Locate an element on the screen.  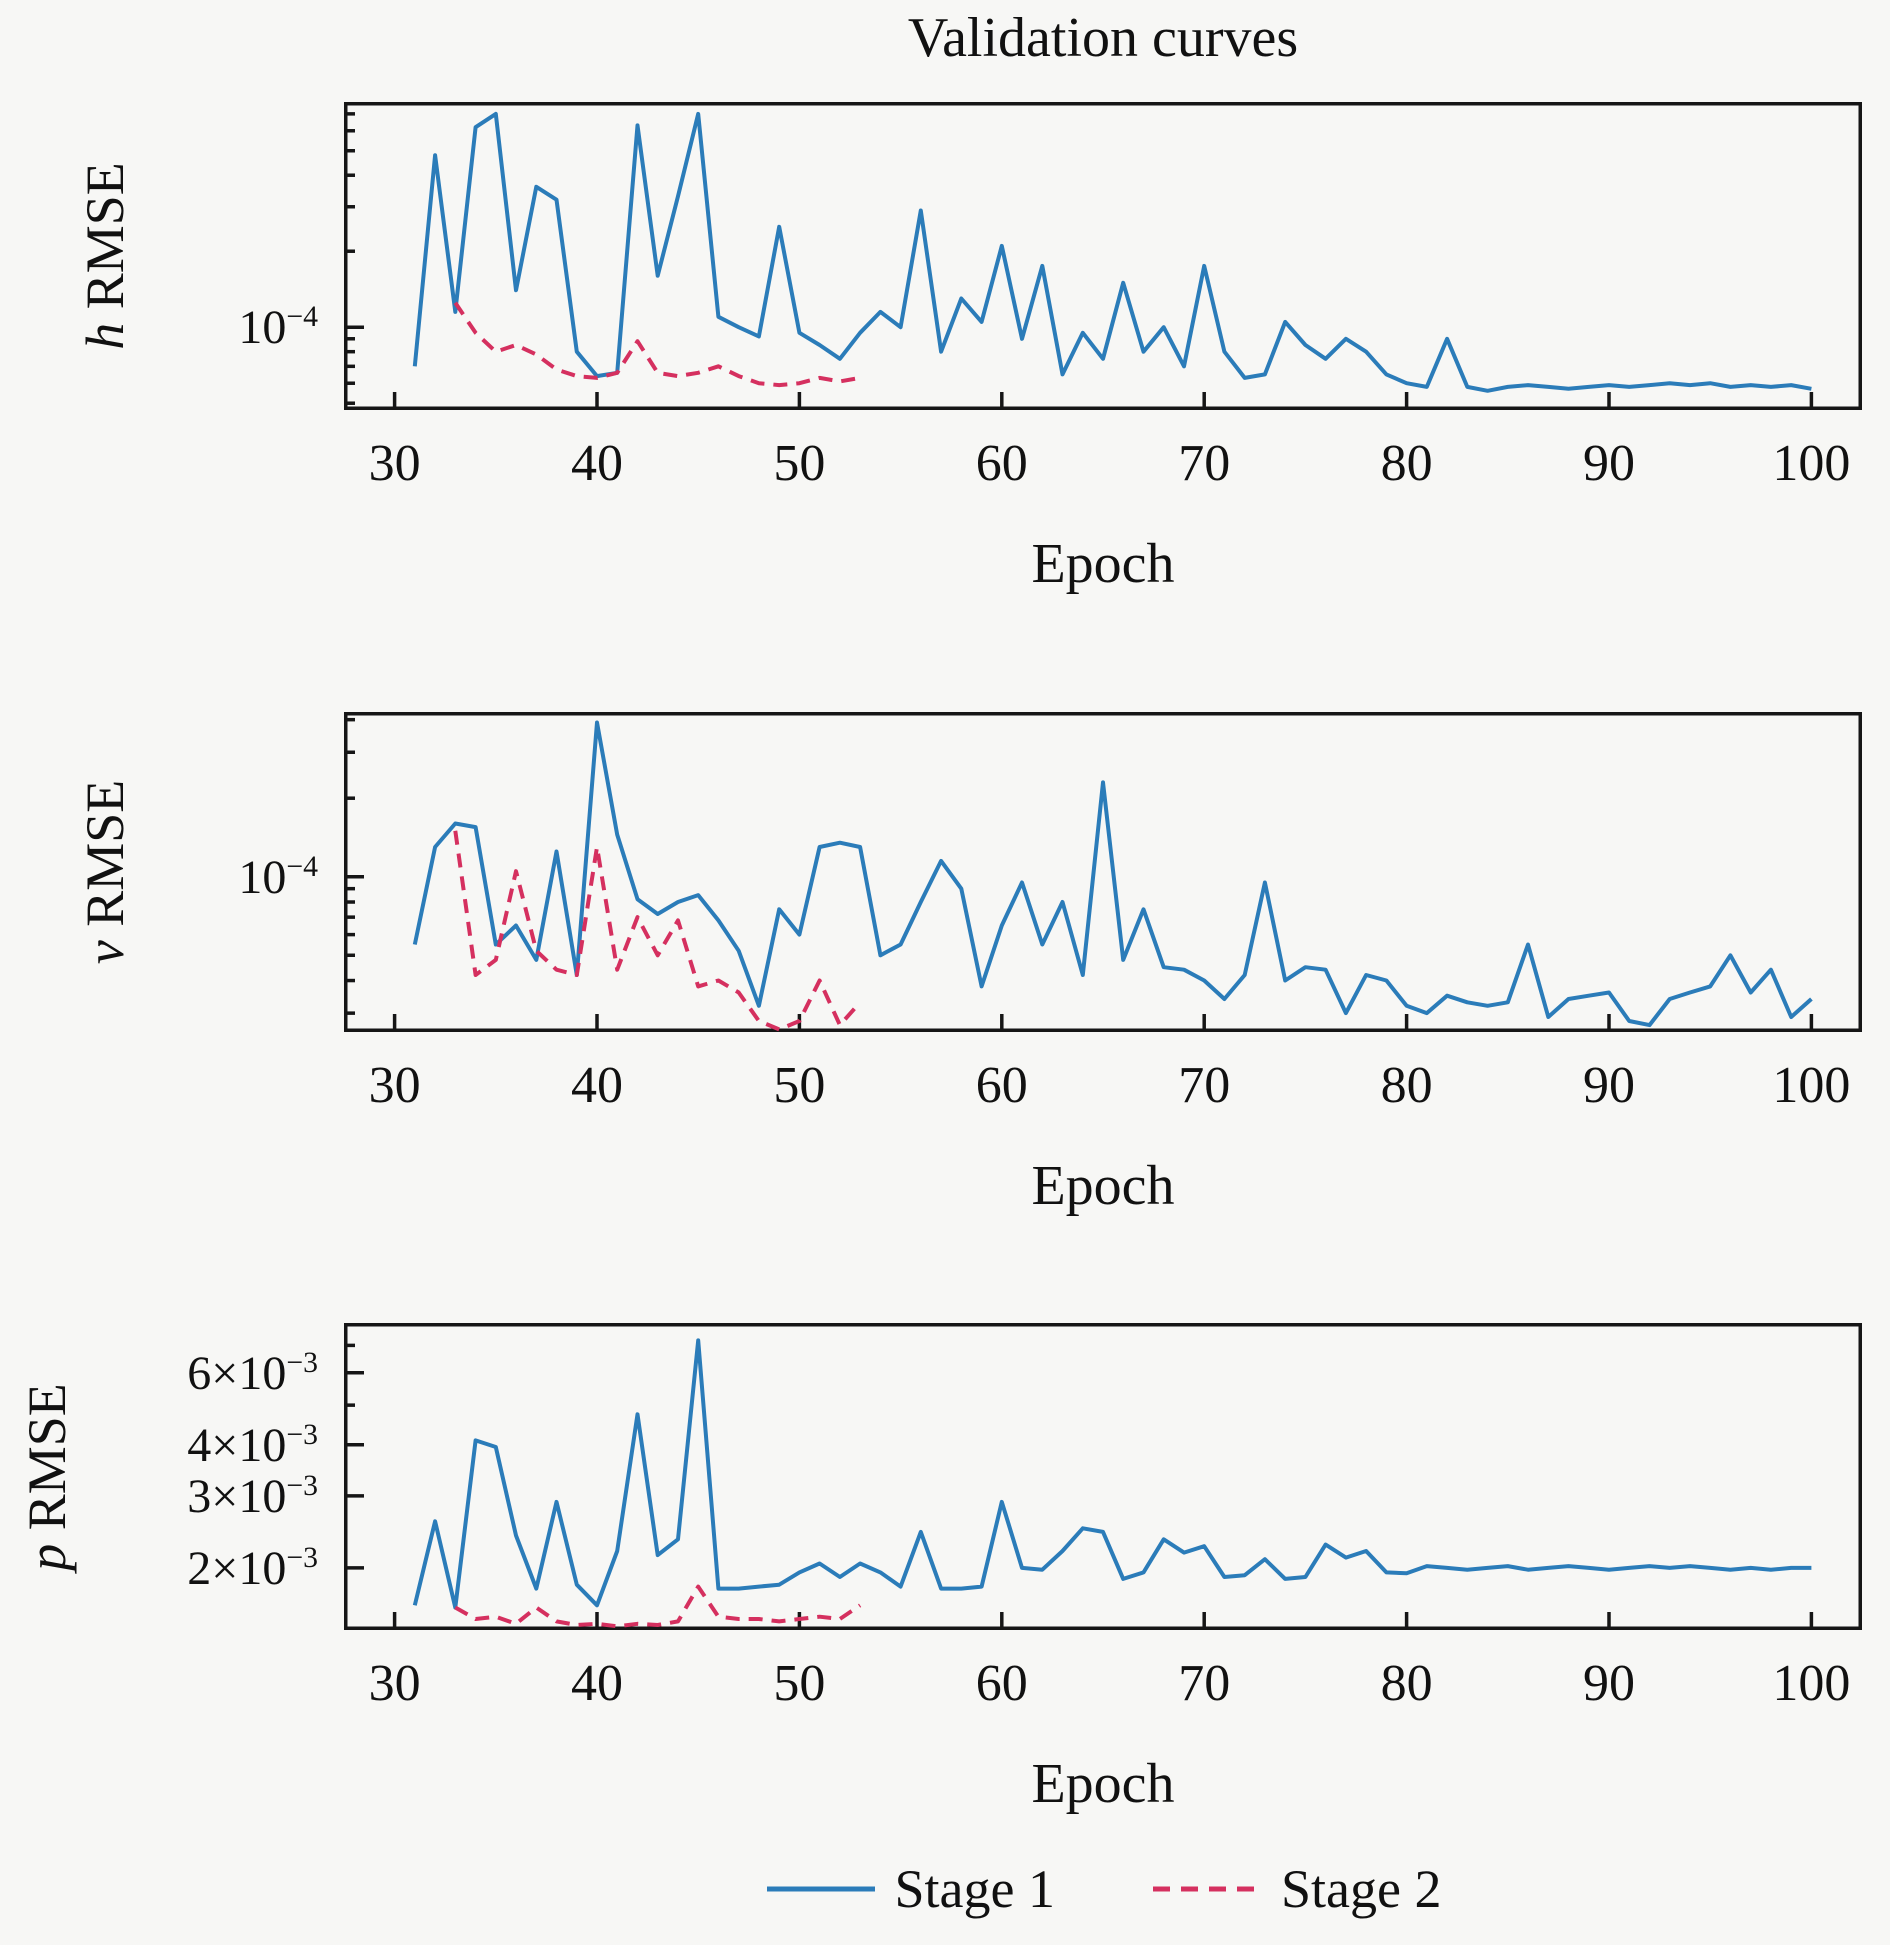
h-rmse-plot is located at coordinates (1103, 256).